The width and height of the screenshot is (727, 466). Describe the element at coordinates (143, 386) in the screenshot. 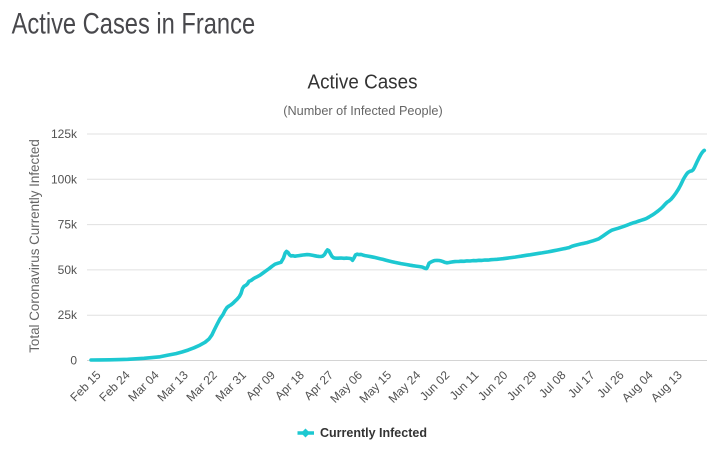

I see `svg-text: Mar 04` at that location.